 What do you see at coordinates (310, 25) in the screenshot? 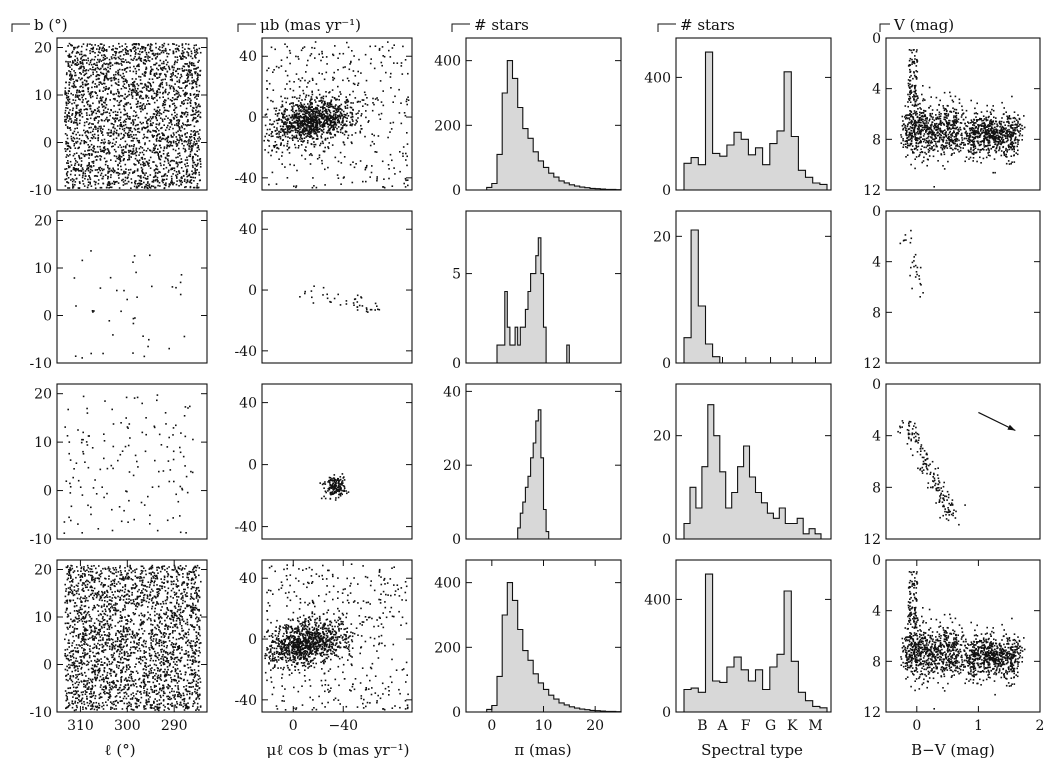
I see `header-mub-text: μb (mas yr⁻¹)` at bounding box center [310, 25].